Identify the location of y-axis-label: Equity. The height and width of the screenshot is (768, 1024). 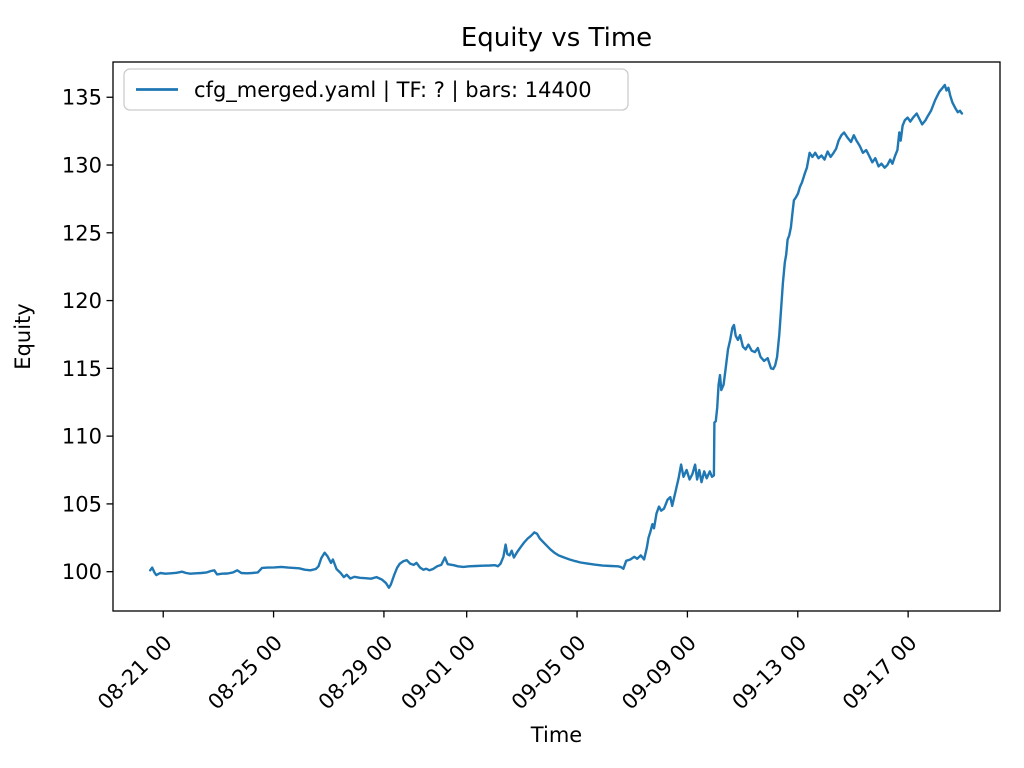
(23, 336).